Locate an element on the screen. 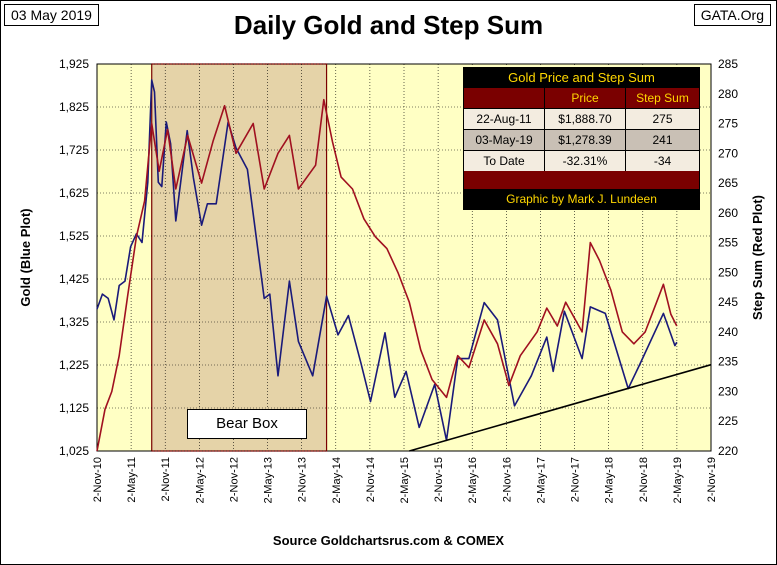  bear-box-label: Bear Box is located at coordinates (247, 424).